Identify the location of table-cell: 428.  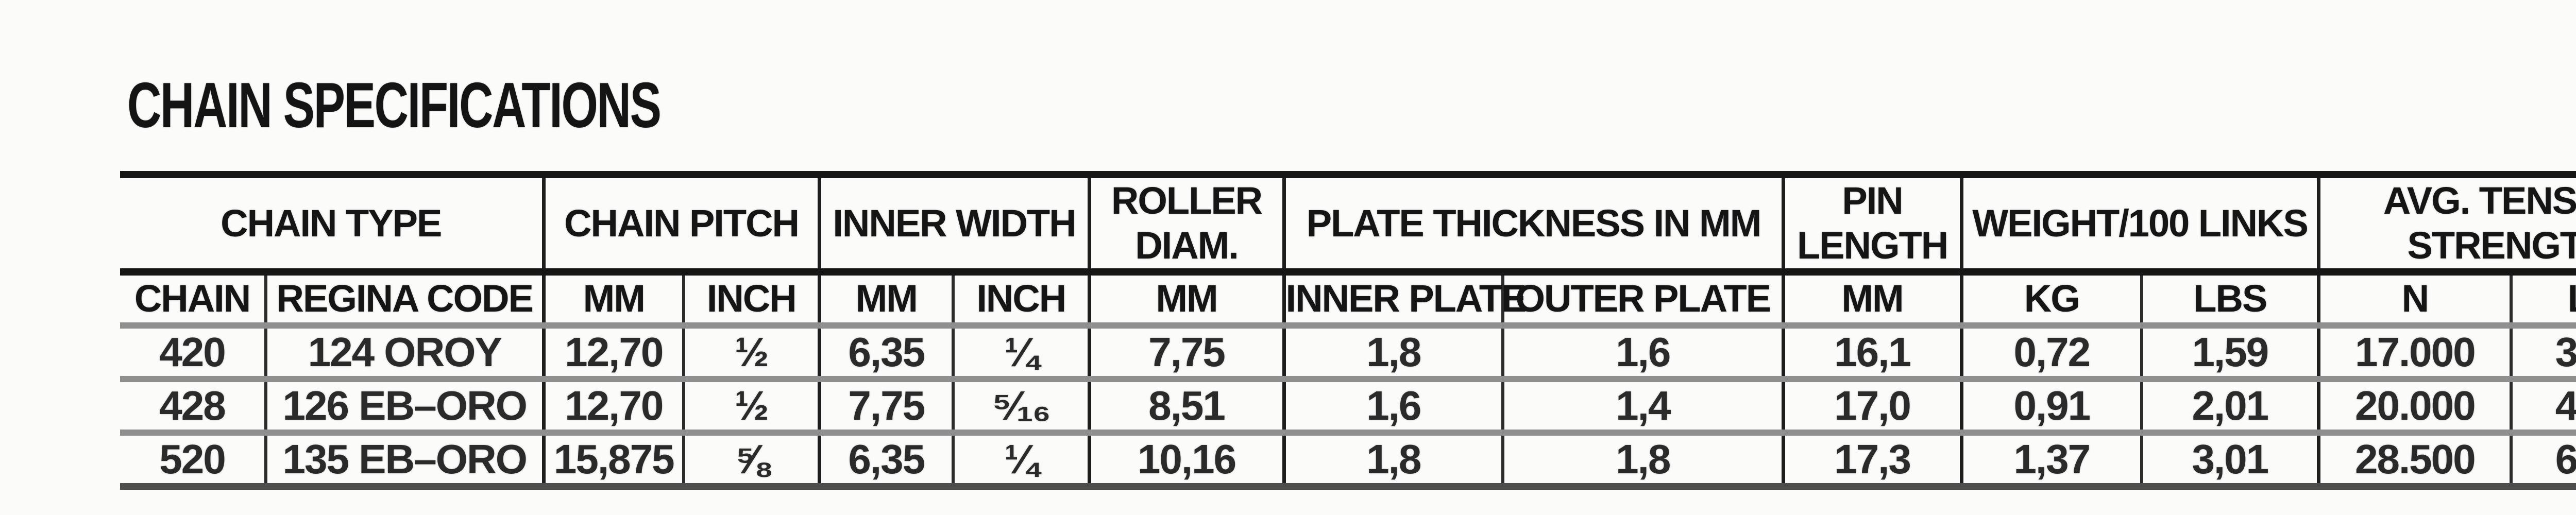
(193, 407).